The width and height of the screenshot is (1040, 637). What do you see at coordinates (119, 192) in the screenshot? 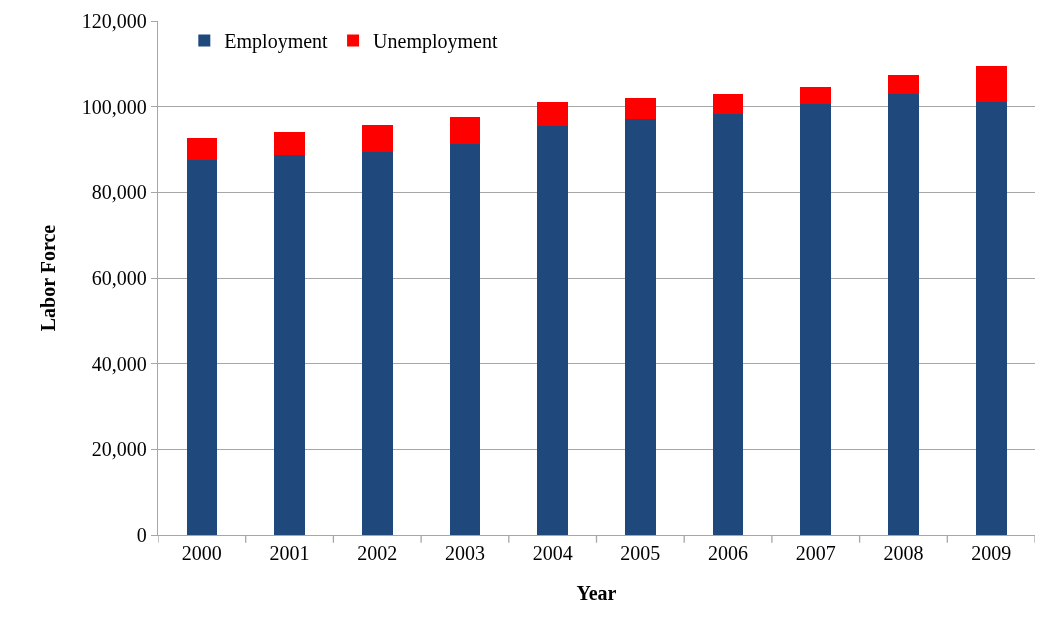
I see `y-tick-label: 80,000` at bounding box center [119, 192].